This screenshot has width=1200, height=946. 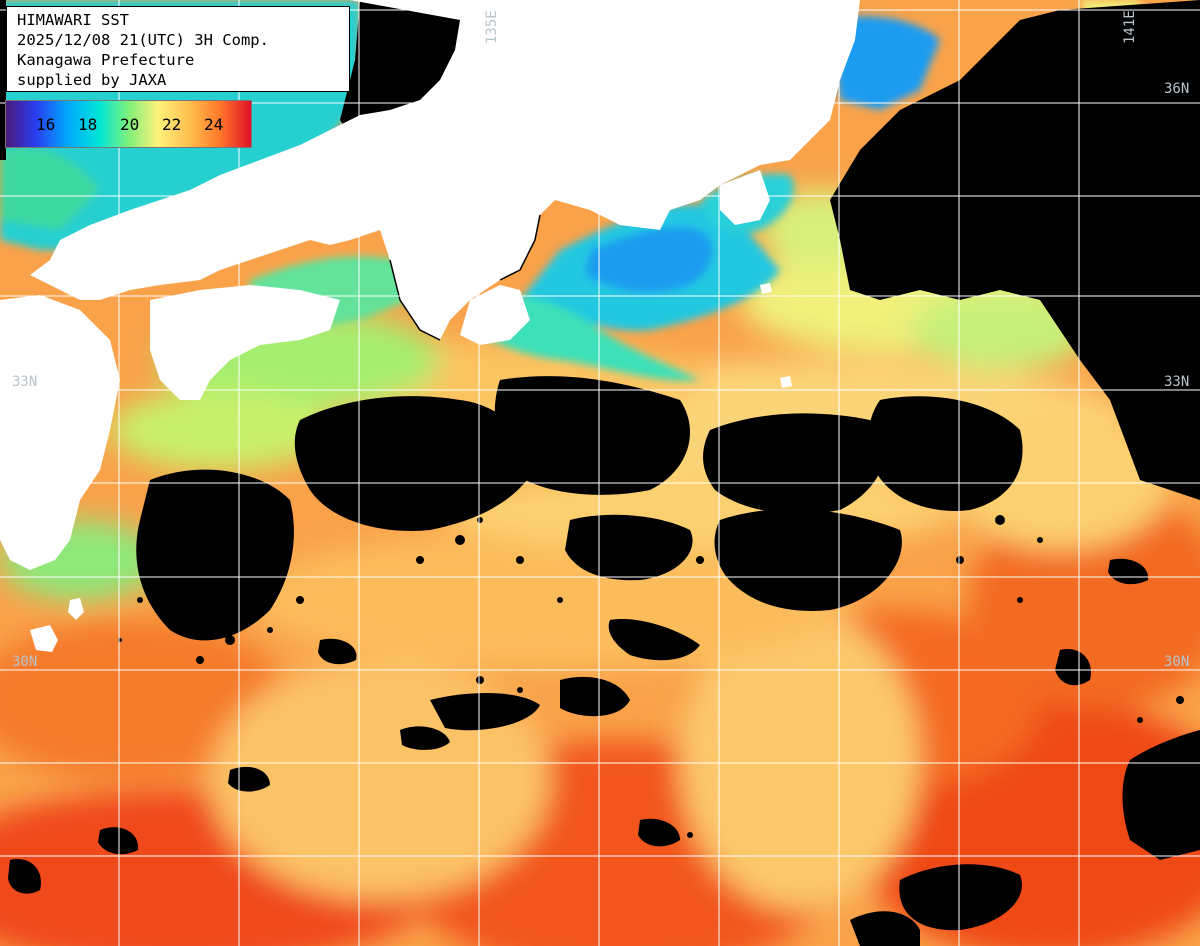 I want to click on satellite-title: HIMAWARI SST, so click(x=73, y=20).